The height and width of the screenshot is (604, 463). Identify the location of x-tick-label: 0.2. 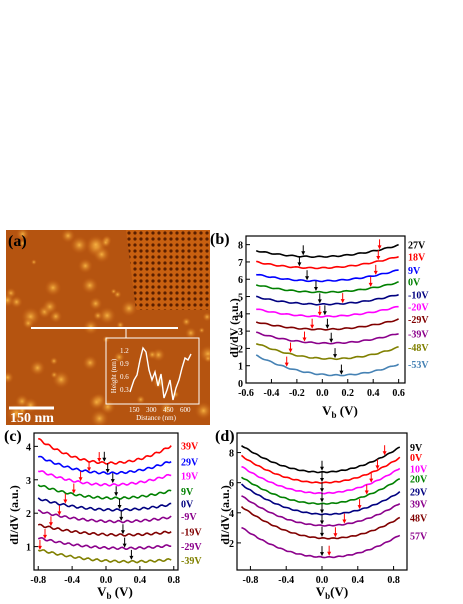
(348, 393).